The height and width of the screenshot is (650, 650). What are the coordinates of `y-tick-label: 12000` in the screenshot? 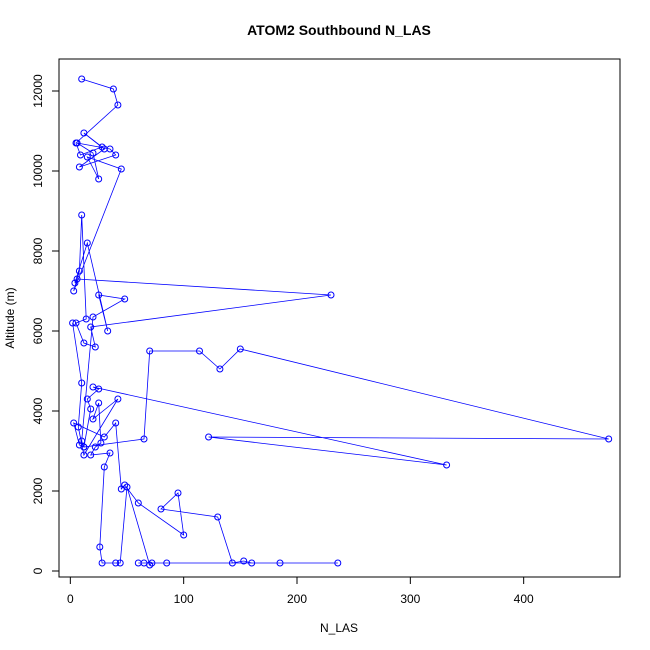 It's located at (38, 91).